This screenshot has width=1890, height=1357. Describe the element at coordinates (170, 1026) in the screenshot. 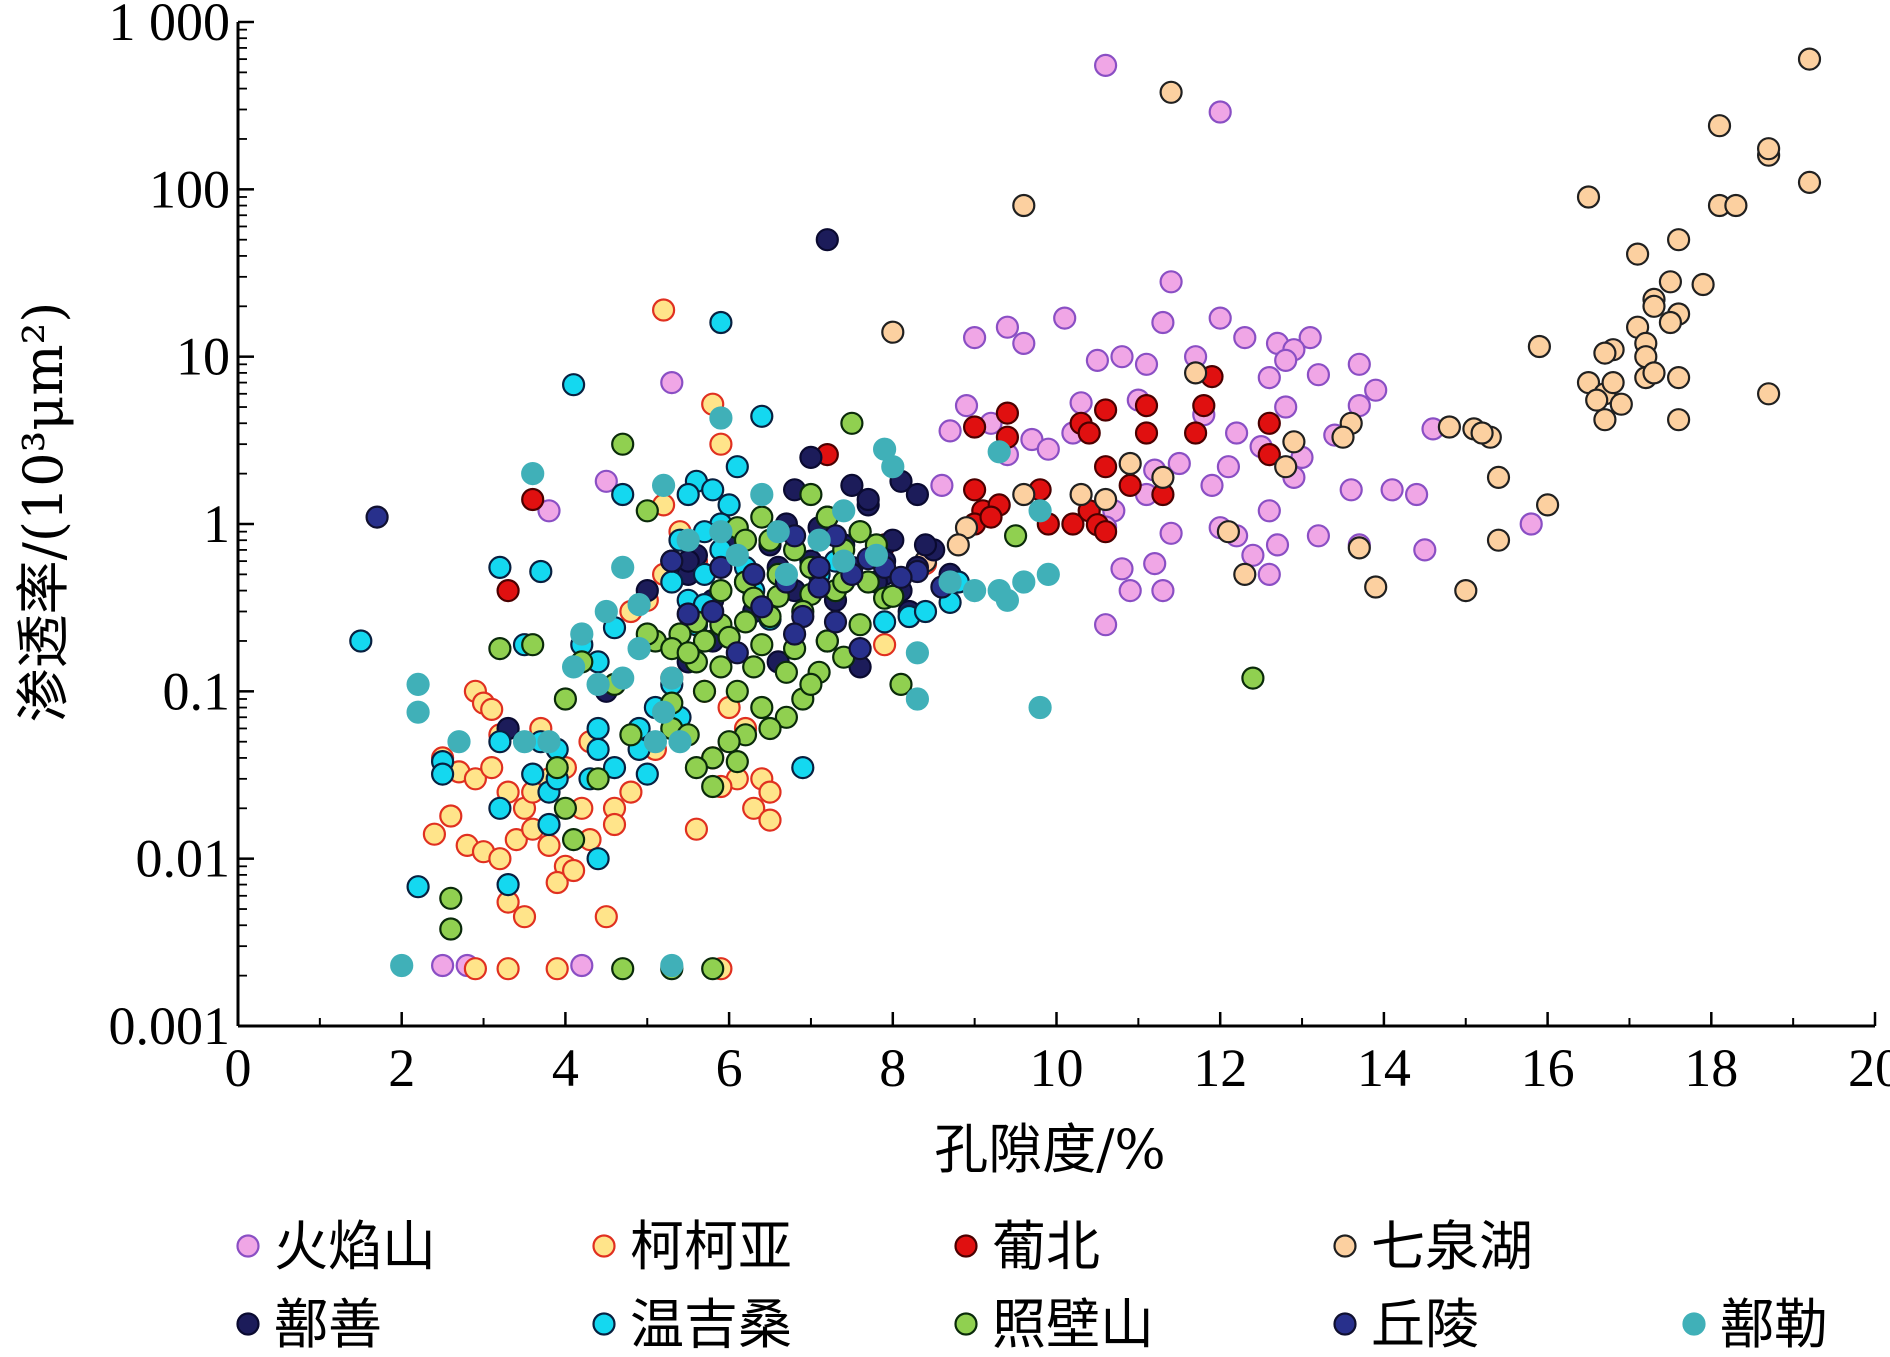

I see `y-tick-label: 0.001` at that location.